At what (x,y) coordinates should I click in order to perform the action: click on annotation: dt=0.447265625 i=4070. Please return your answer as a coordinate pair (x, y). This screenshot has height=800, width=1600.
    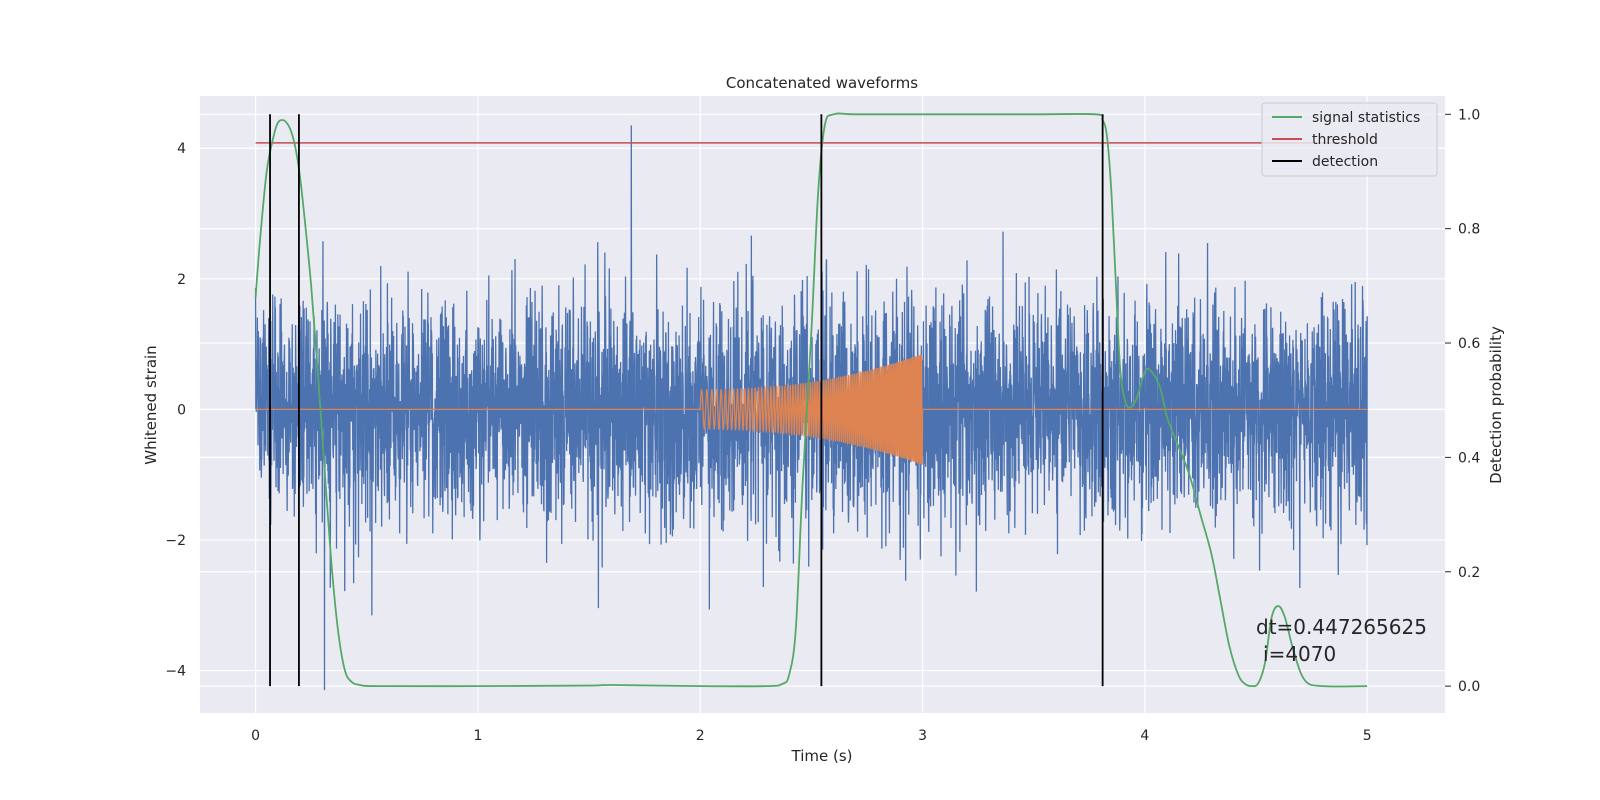
    Looking at the image, I should click on (1341, 640).